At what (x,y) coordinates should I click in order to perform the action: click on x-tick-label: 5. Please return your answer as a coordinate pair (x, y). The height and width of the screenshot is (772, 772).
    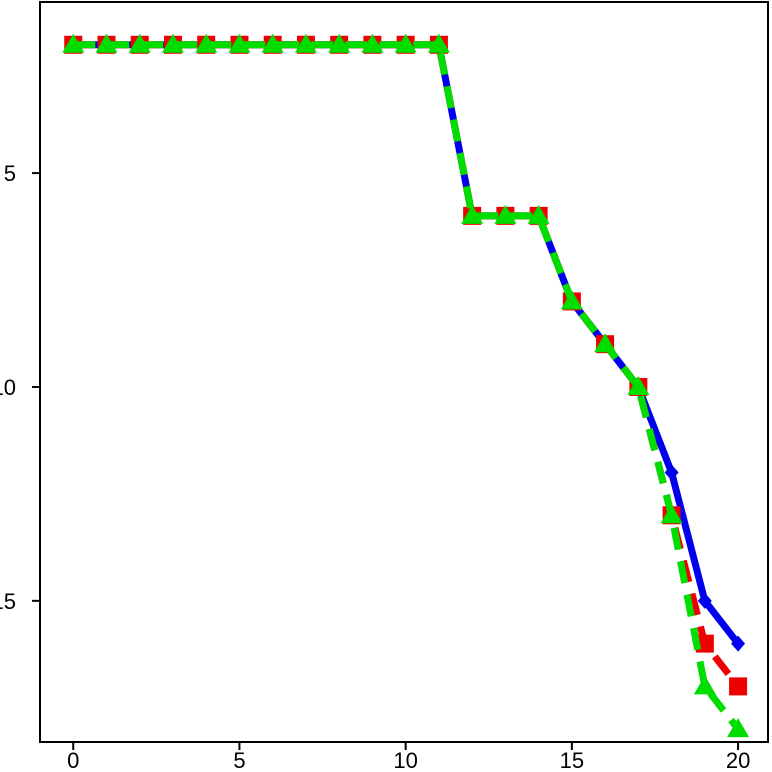
    Looking at the image, I should click on (239, 760).